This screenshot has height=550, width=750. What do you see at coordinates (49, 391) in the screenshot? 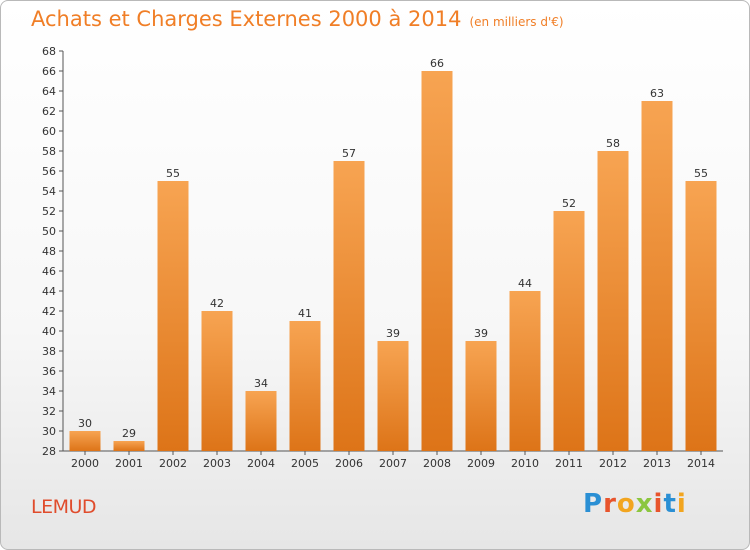
I see `y-tick-label: 34` at bounding box center [49, 391].